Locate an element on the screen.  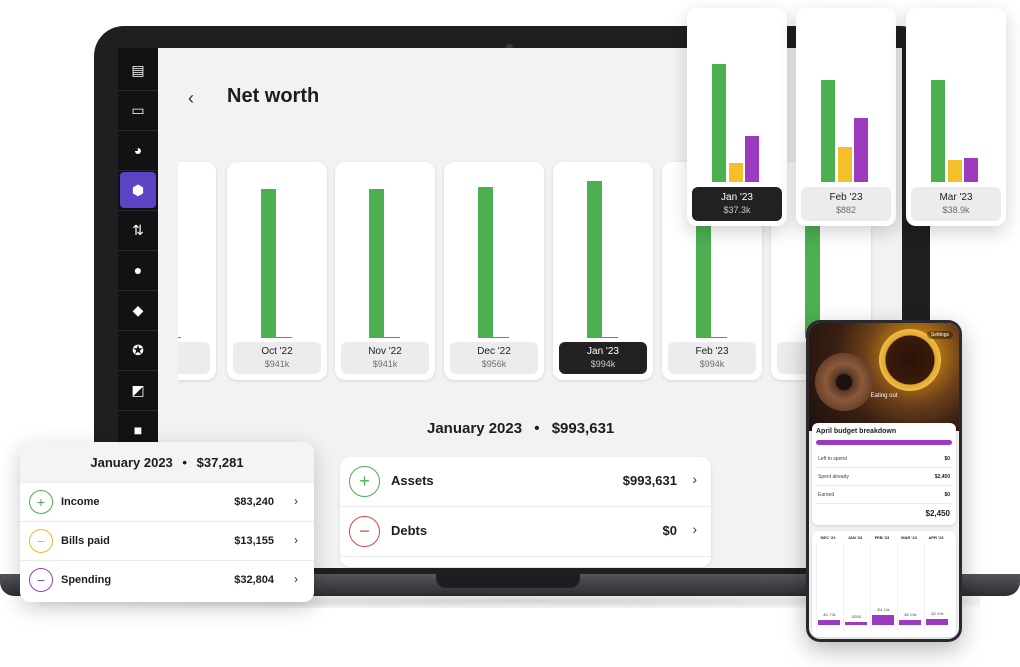
cube-icon: ⬢ is located at coordinates (138, 189).